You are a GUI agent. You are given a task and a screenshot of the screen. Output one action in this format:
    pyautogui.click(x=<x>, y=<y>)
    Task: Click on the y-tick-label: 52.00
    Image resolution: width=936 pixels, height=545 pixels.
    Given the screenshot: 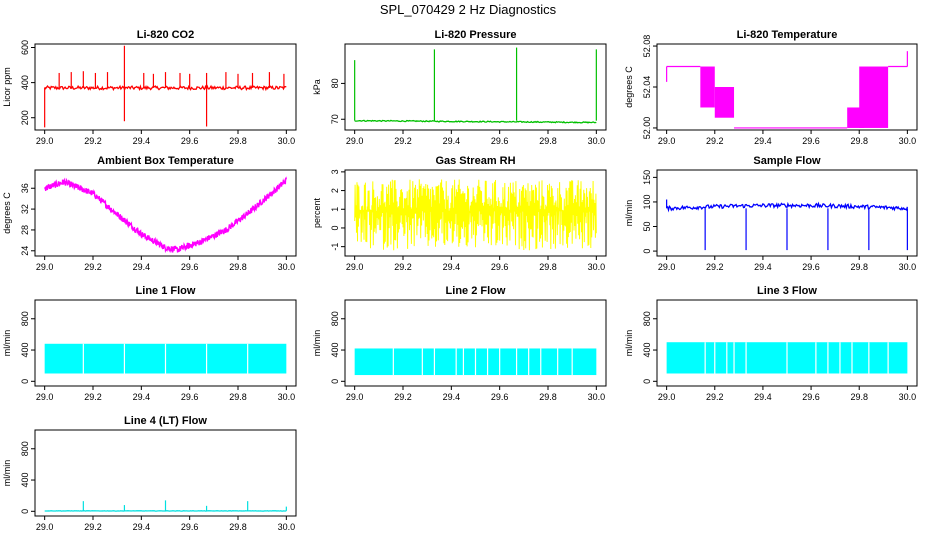 What is the action you would take?
    pyautogui.click(x=647, y=128)
    